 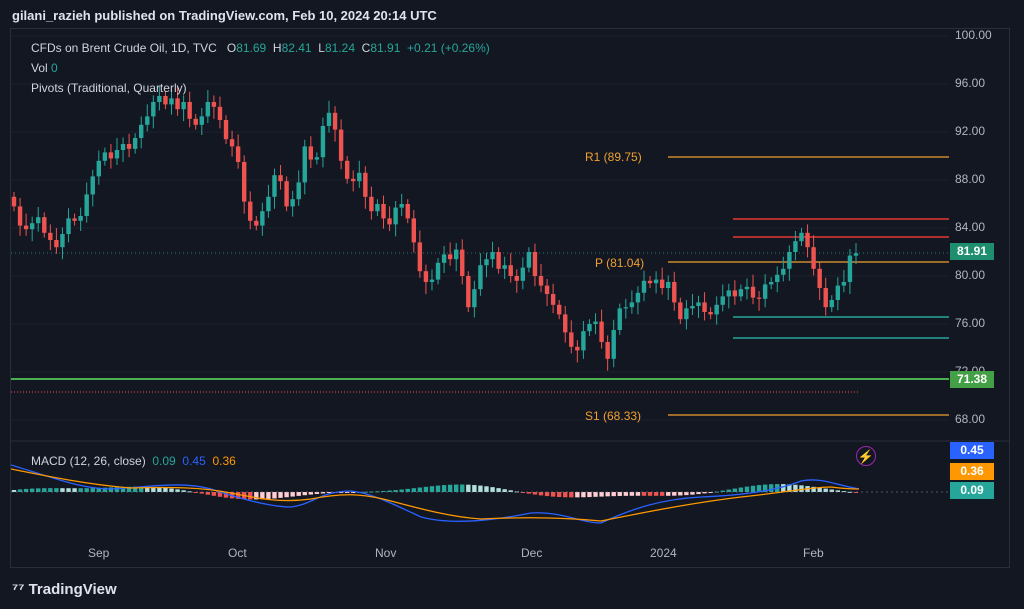 What do you see at coordinates (970, 323) in the screenshot?
I see `price-tick: 76.00` at bounding box center [970, 323].